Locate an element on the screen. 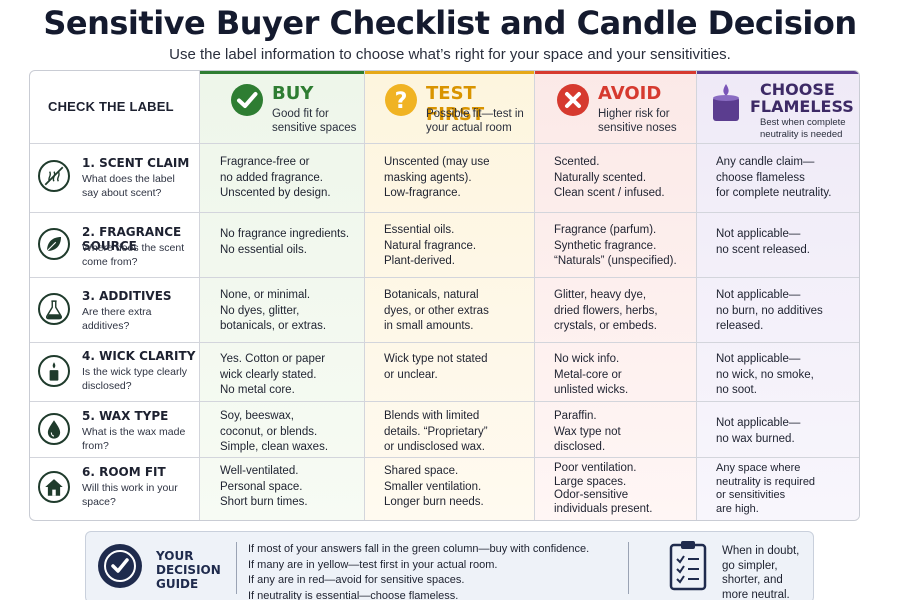 The width and height of the screenshot is (900, 600). avoid-column-background is located at coordinates (615, 295).